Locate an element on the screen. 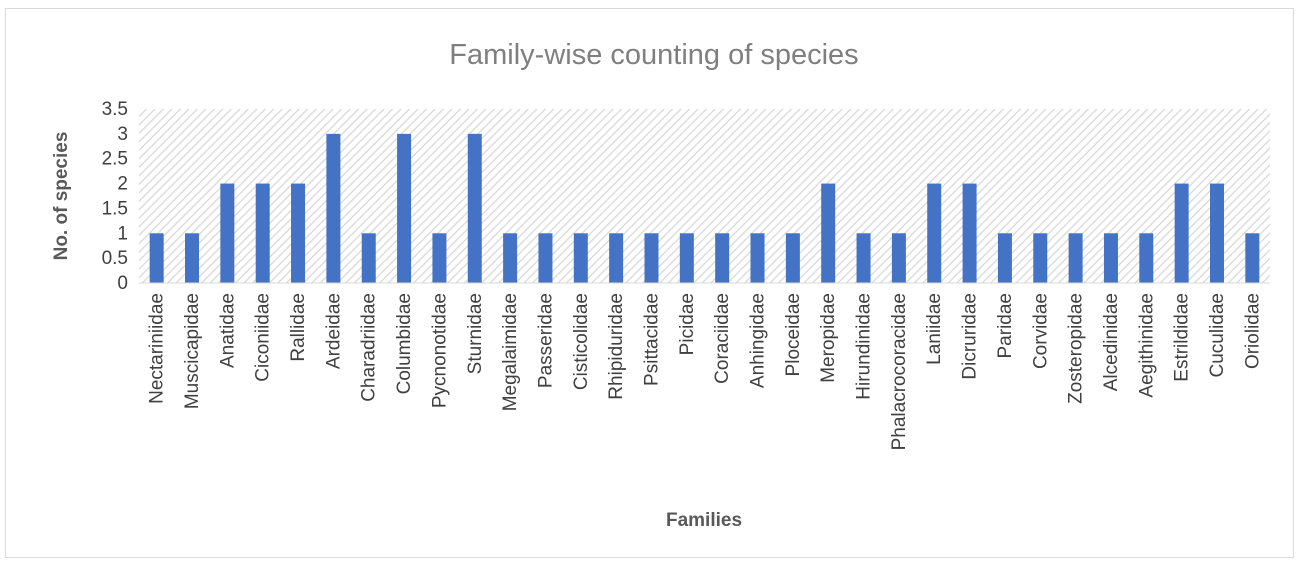 The height and width of the screenshot is (565, 1301). x-tick-label: Megalaimidae is located at coordinates (510, 352).